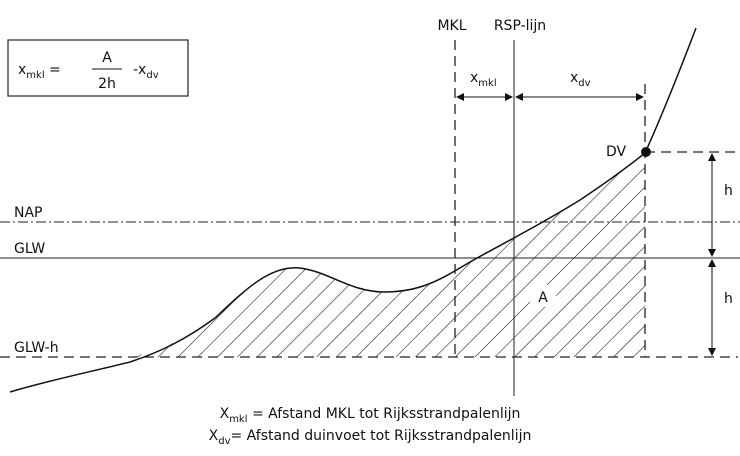  I want to click on x-mkl-label: xmkl, so click(483, 79).